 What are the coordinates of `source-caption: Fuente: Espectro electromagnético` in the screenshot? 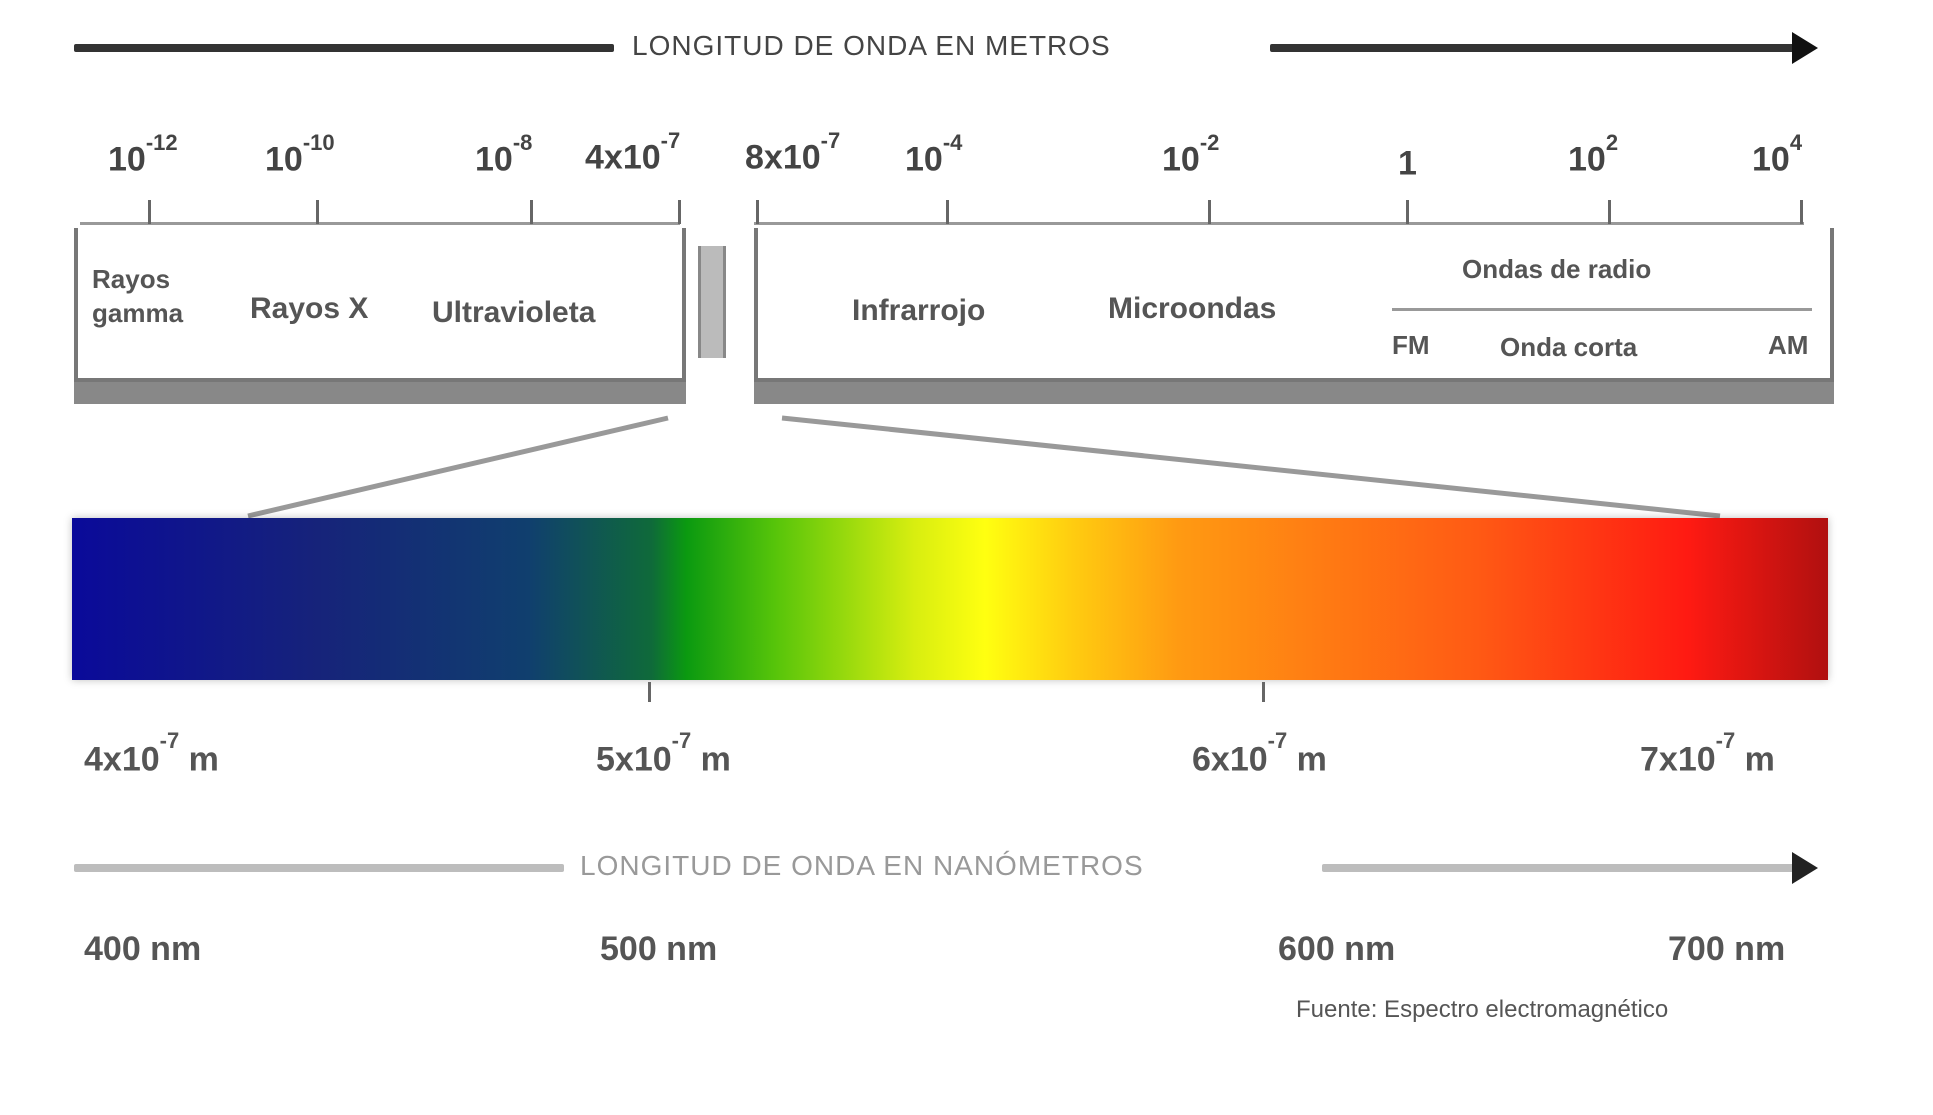 It's located at (1482, 1009).